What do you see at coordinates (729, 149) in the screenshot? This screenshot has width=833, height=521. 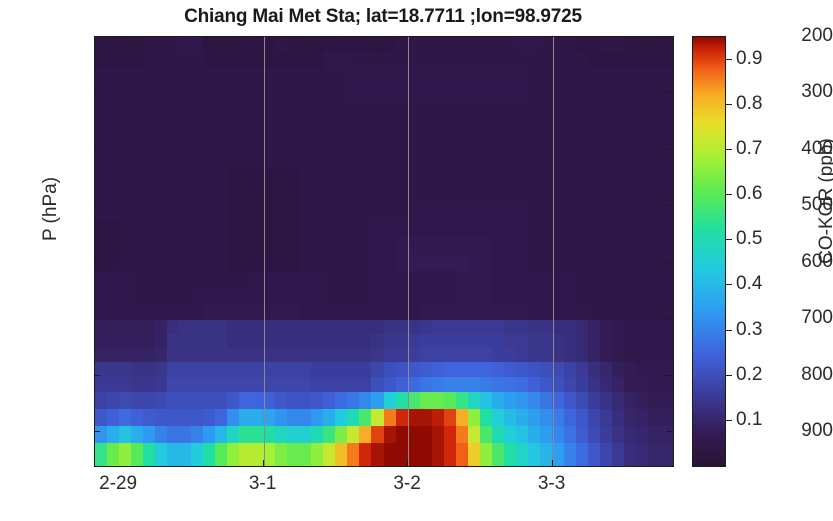 I see `colorbar-tick-mark-0.7` at bounding box center [729, 149].